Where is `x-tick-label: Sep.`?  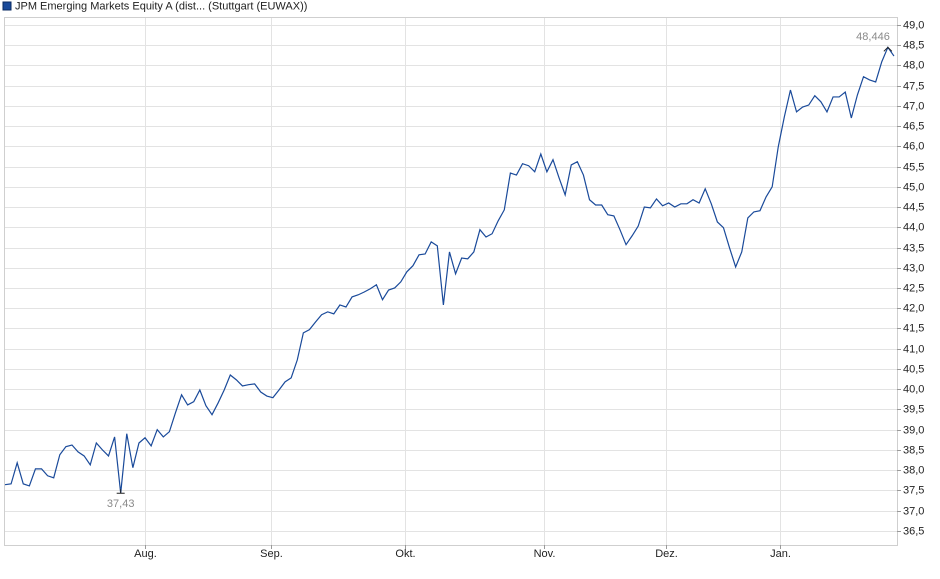 x-tick-label: Sep. is located at coordinates (271, 554).